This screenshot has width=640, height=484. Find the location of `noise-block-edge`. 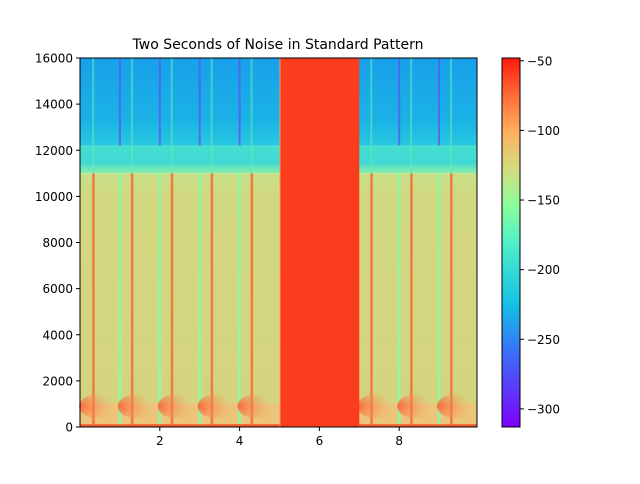

noise-block-edge is located at coordinates (280, 242).